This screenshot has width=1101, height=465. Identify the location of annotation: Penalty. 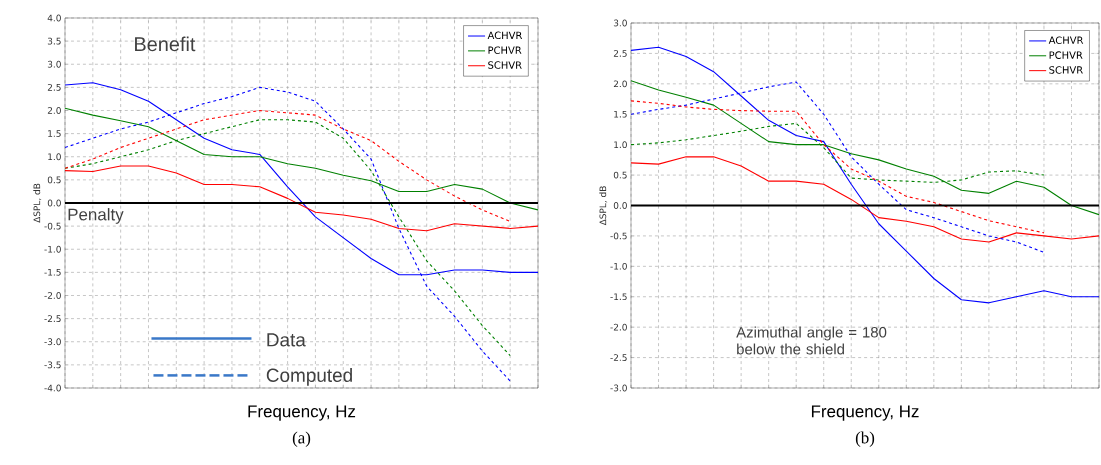
(96, 216).